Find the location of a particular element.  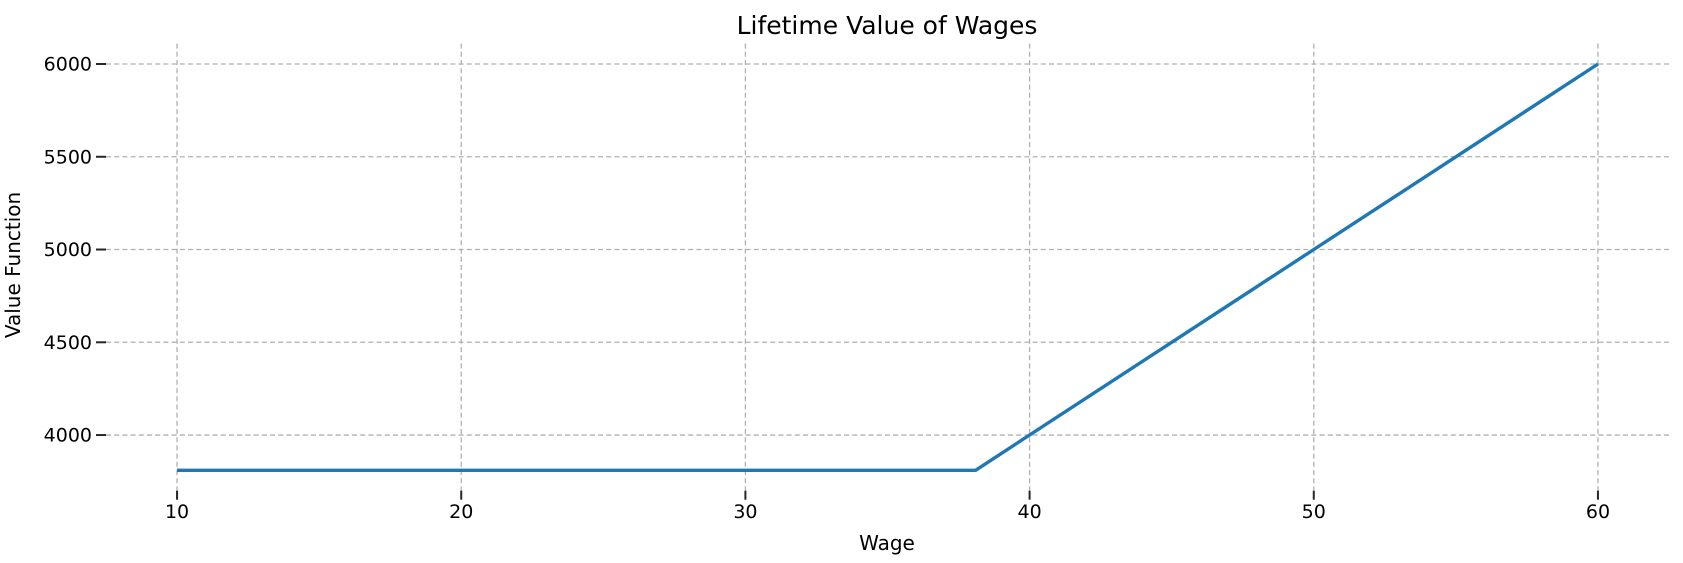

y-tick-label: 4500 is located at coordinates (68, 343).